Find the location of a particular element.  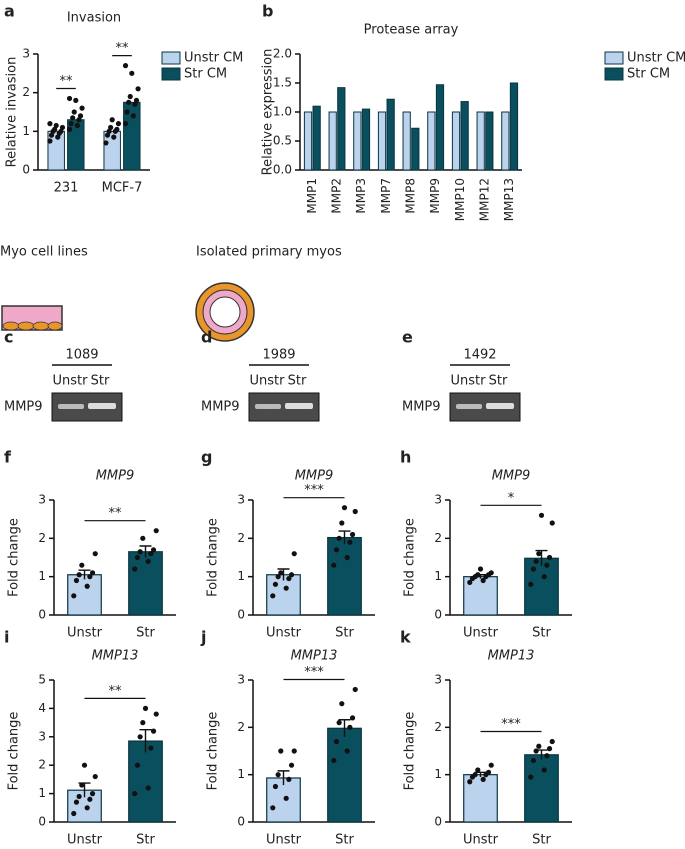

legend-label: Str CM is located at coordinates (648, 74).